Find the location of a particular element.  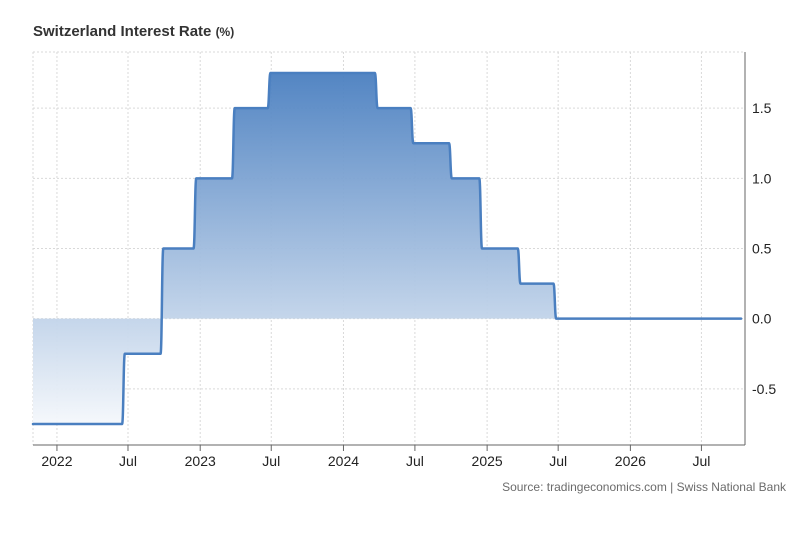

y-tick-label: 1.0 is located at coordinates (762, 178).